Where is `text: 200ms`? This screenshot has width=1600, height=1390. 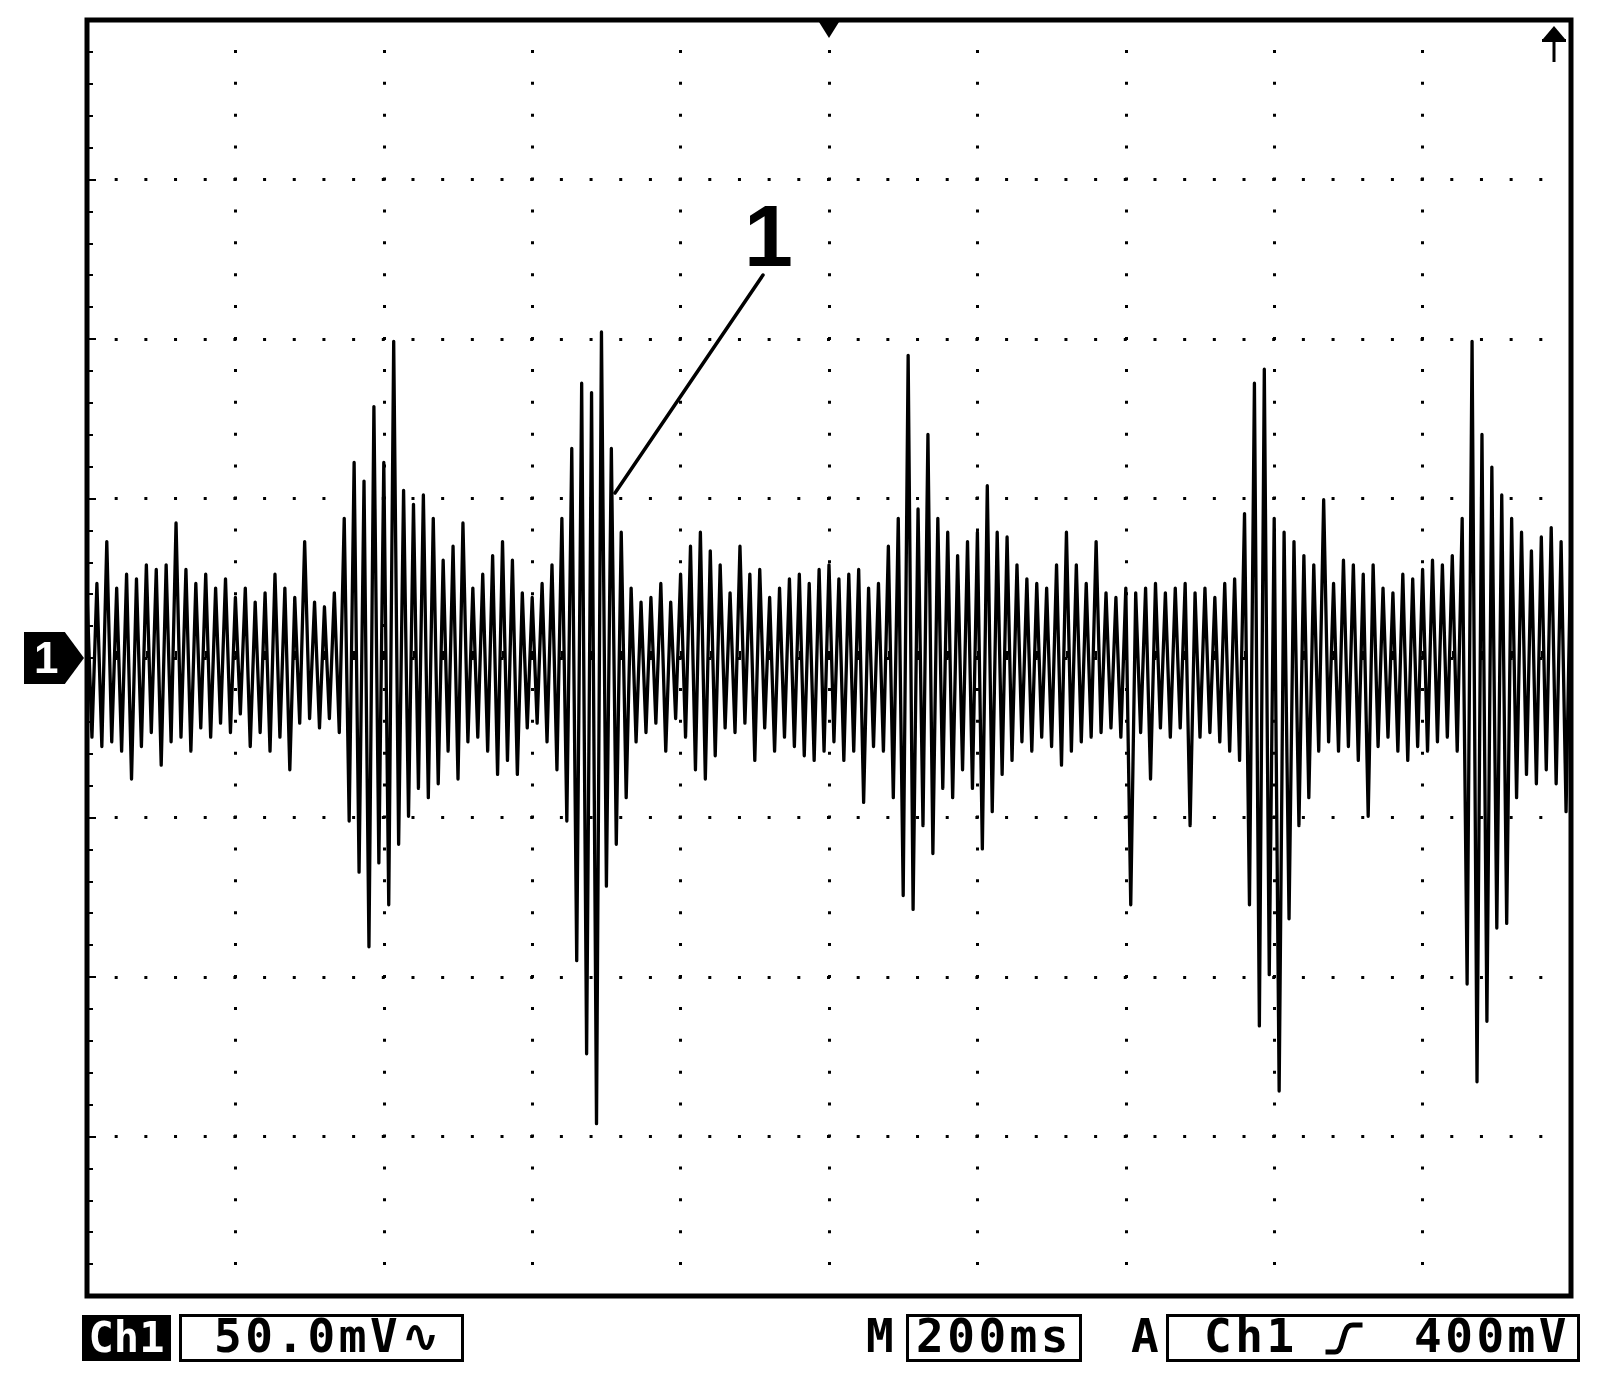 text: 200ms is located at coordinates (994, 1336).